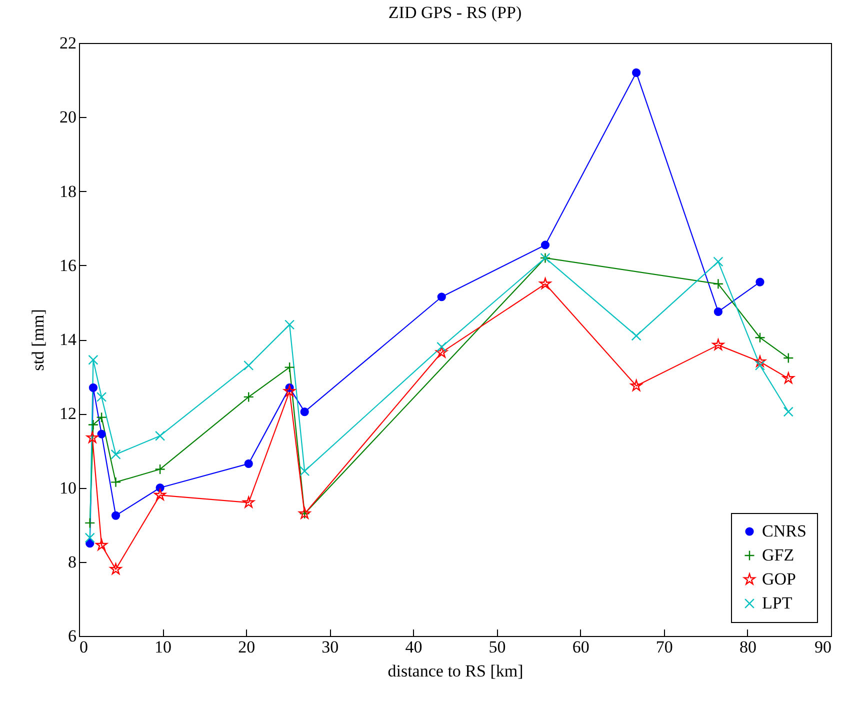 The image size is (857, 701). Describe the element at coordinates (72, 636) in the screenshot. I see `y-tick-label: 6` at that location.